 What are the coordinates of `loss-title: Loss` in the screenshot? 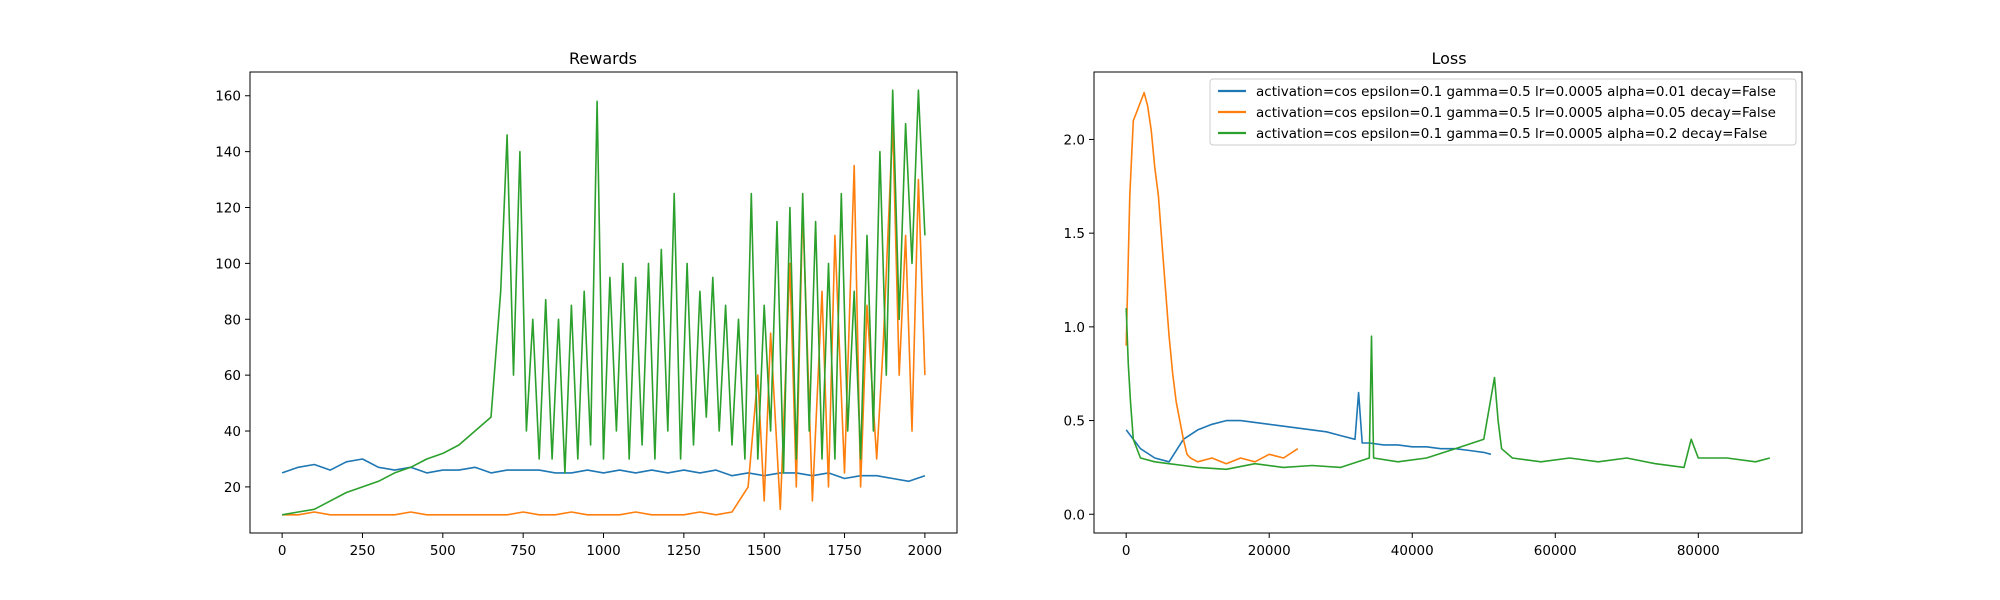 It's located at (1448, 58).